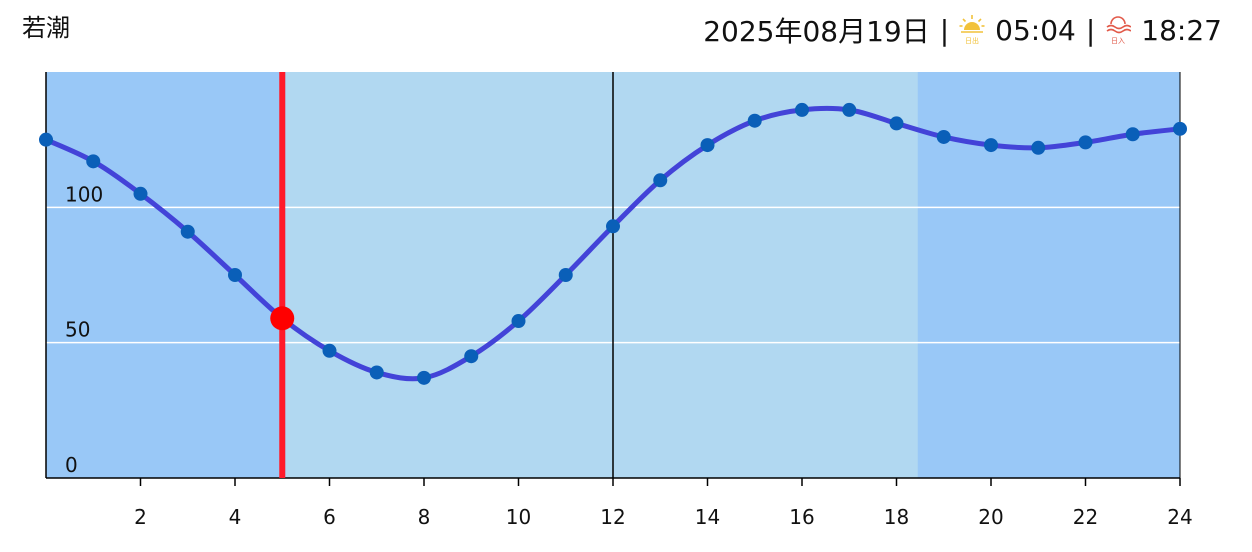 Image resolution: width=1252 pixels, height=552 pixels. I want to click on x-tick-label: 6, so click(329, 517).